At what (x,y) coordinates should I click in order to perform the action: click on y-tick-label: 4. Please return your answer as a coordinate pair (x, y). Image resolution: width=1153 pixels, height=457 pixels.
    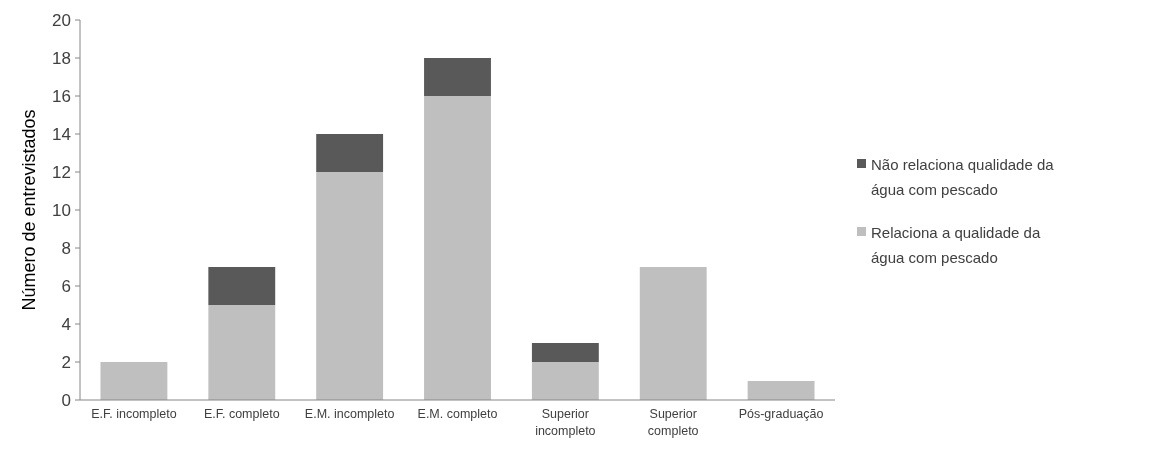
    Looking at the image, I should click on (66, 324).